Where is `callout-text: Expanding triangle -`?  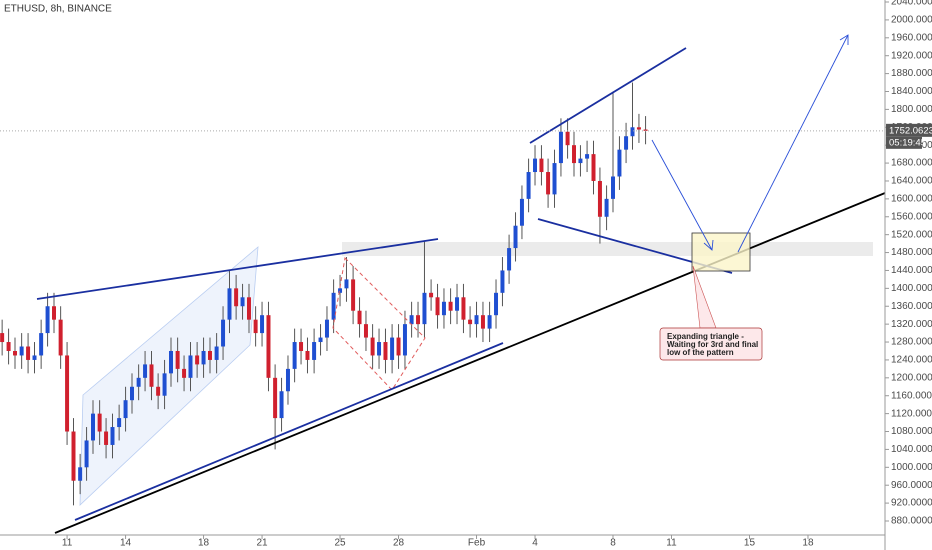
callout-text: Expanding triangle - is located at coordinates (705, 336).